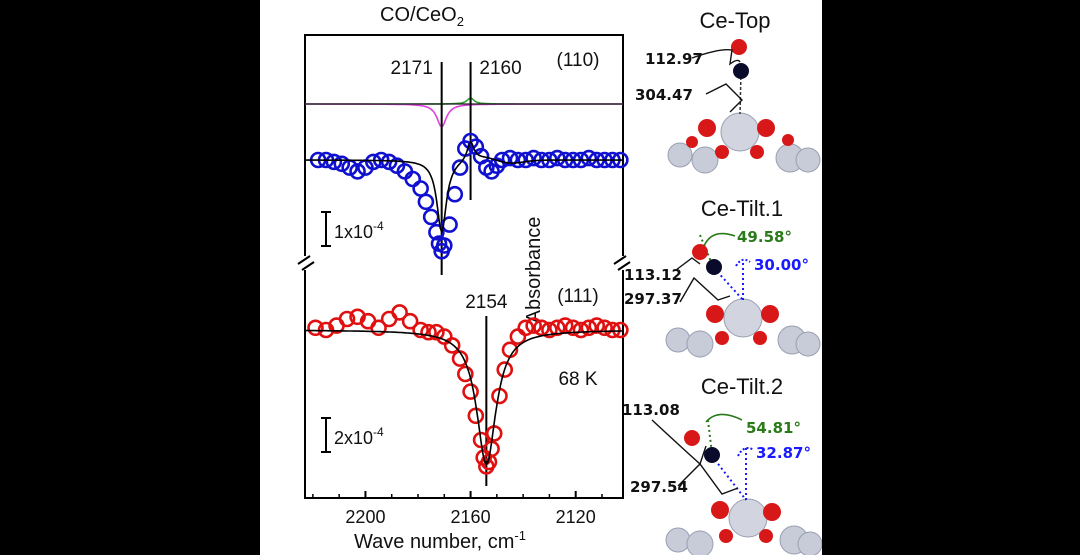 The image size is (1080, 555). I want to click on tilt-angle-label: 32.87°, so click(783, 453).